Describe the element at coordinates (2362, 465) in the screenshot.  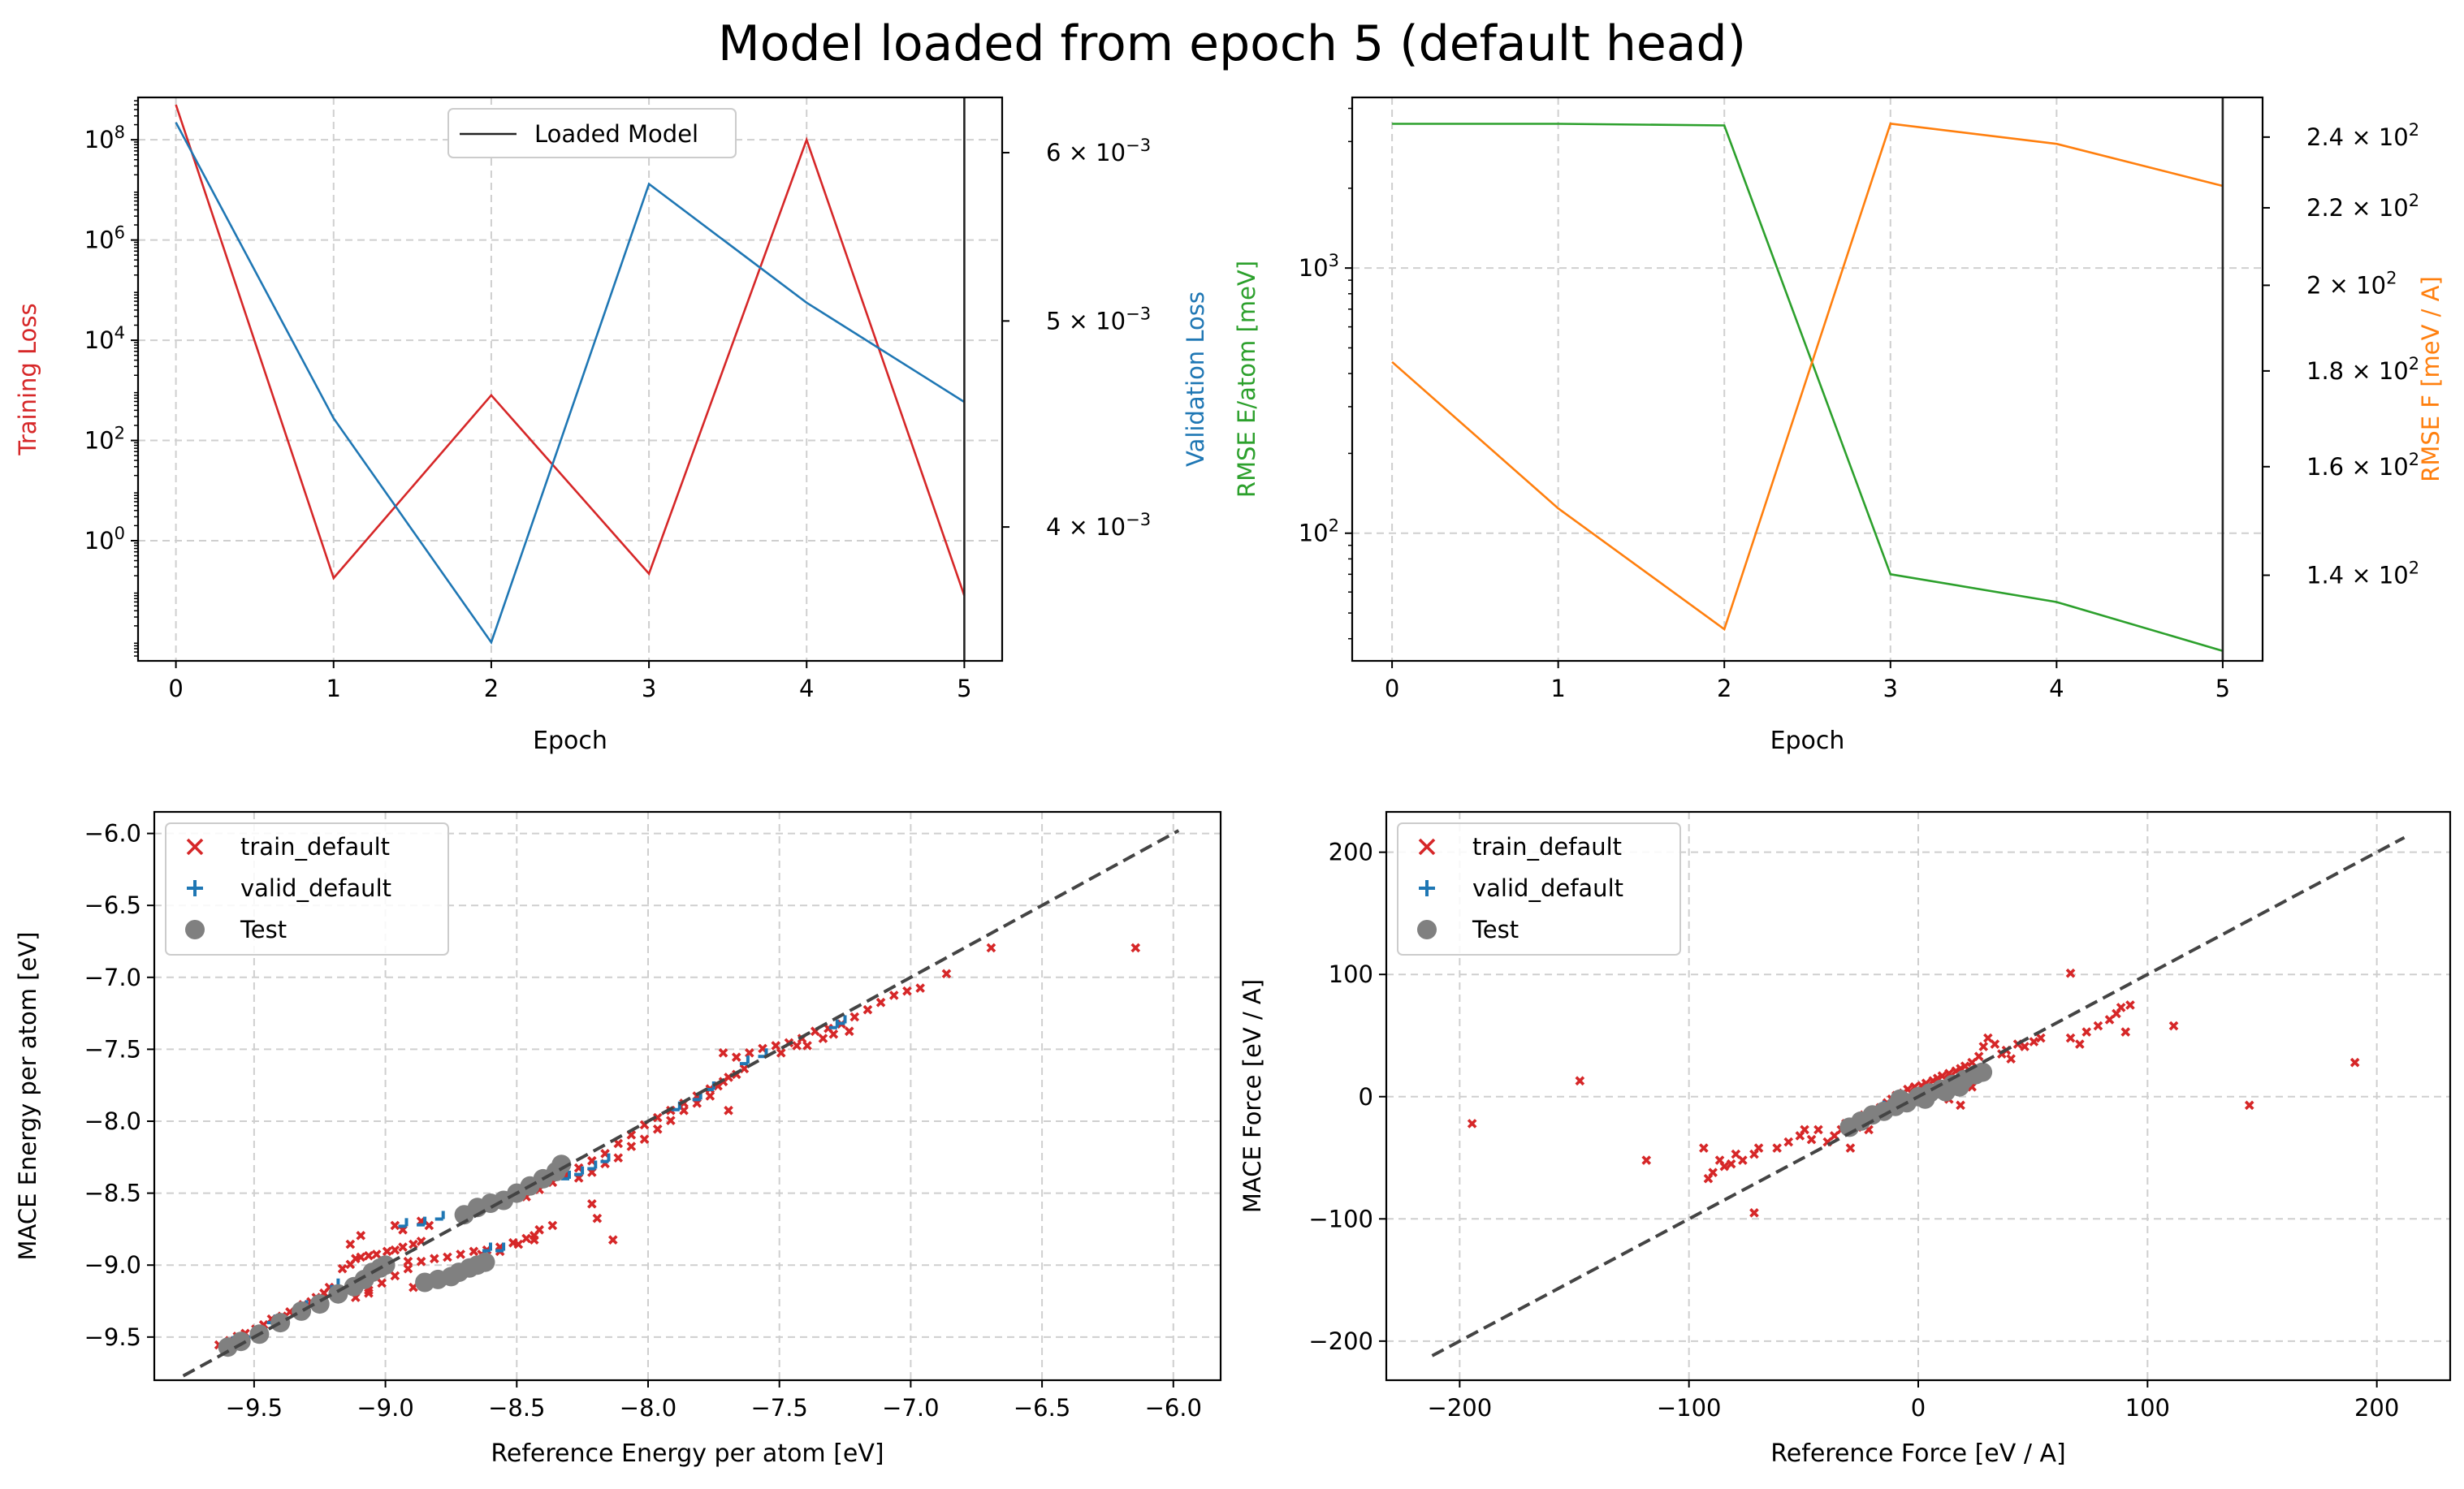
I see `y2-tick-label: 1.6 × 10²` at that location.